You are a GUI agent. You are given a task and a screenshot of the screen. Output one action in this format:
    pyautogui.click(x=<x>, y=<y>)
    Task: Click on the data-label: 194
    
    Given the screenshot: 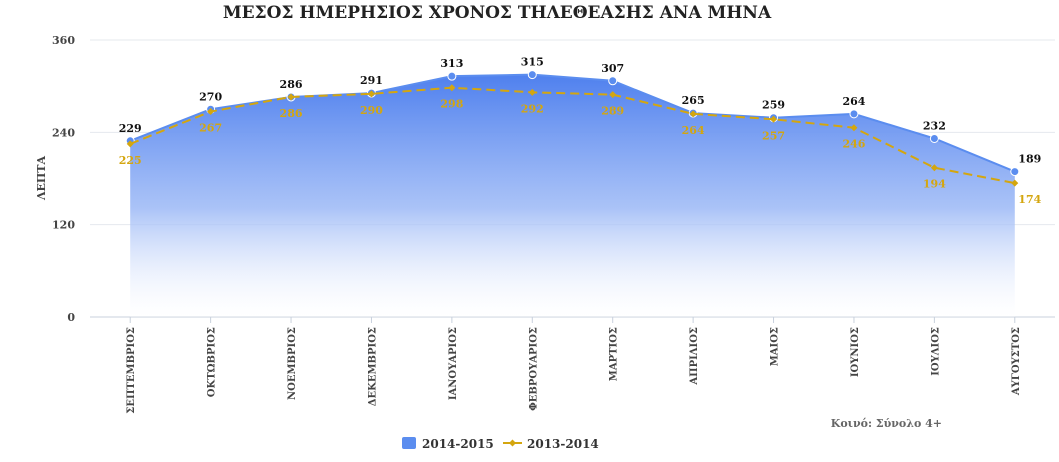 What is the action you would take?
    pyautogui.click(x=934, y=184)
    